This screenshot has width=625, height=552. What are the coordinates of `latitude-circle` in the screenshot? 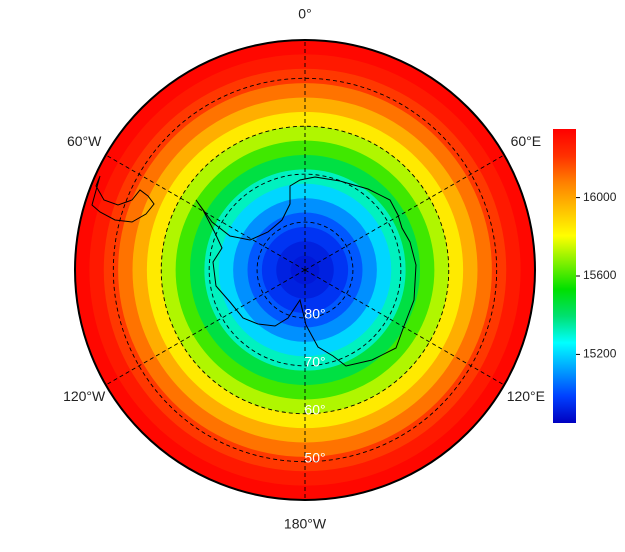 It's located at (305, 270).